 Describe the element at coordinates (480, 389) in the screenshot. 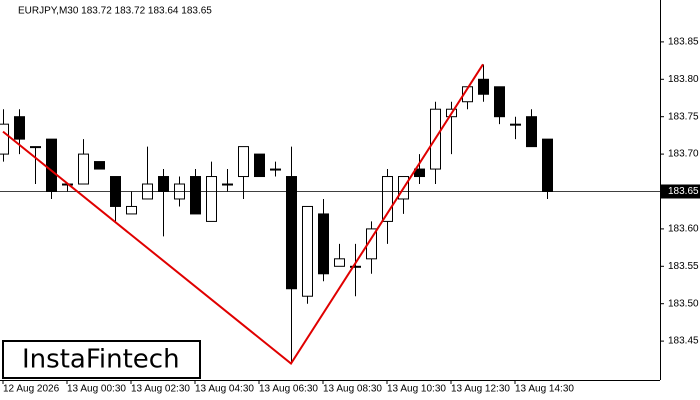

I see `x-tick-label: 13 Aug 12:30` at that location.